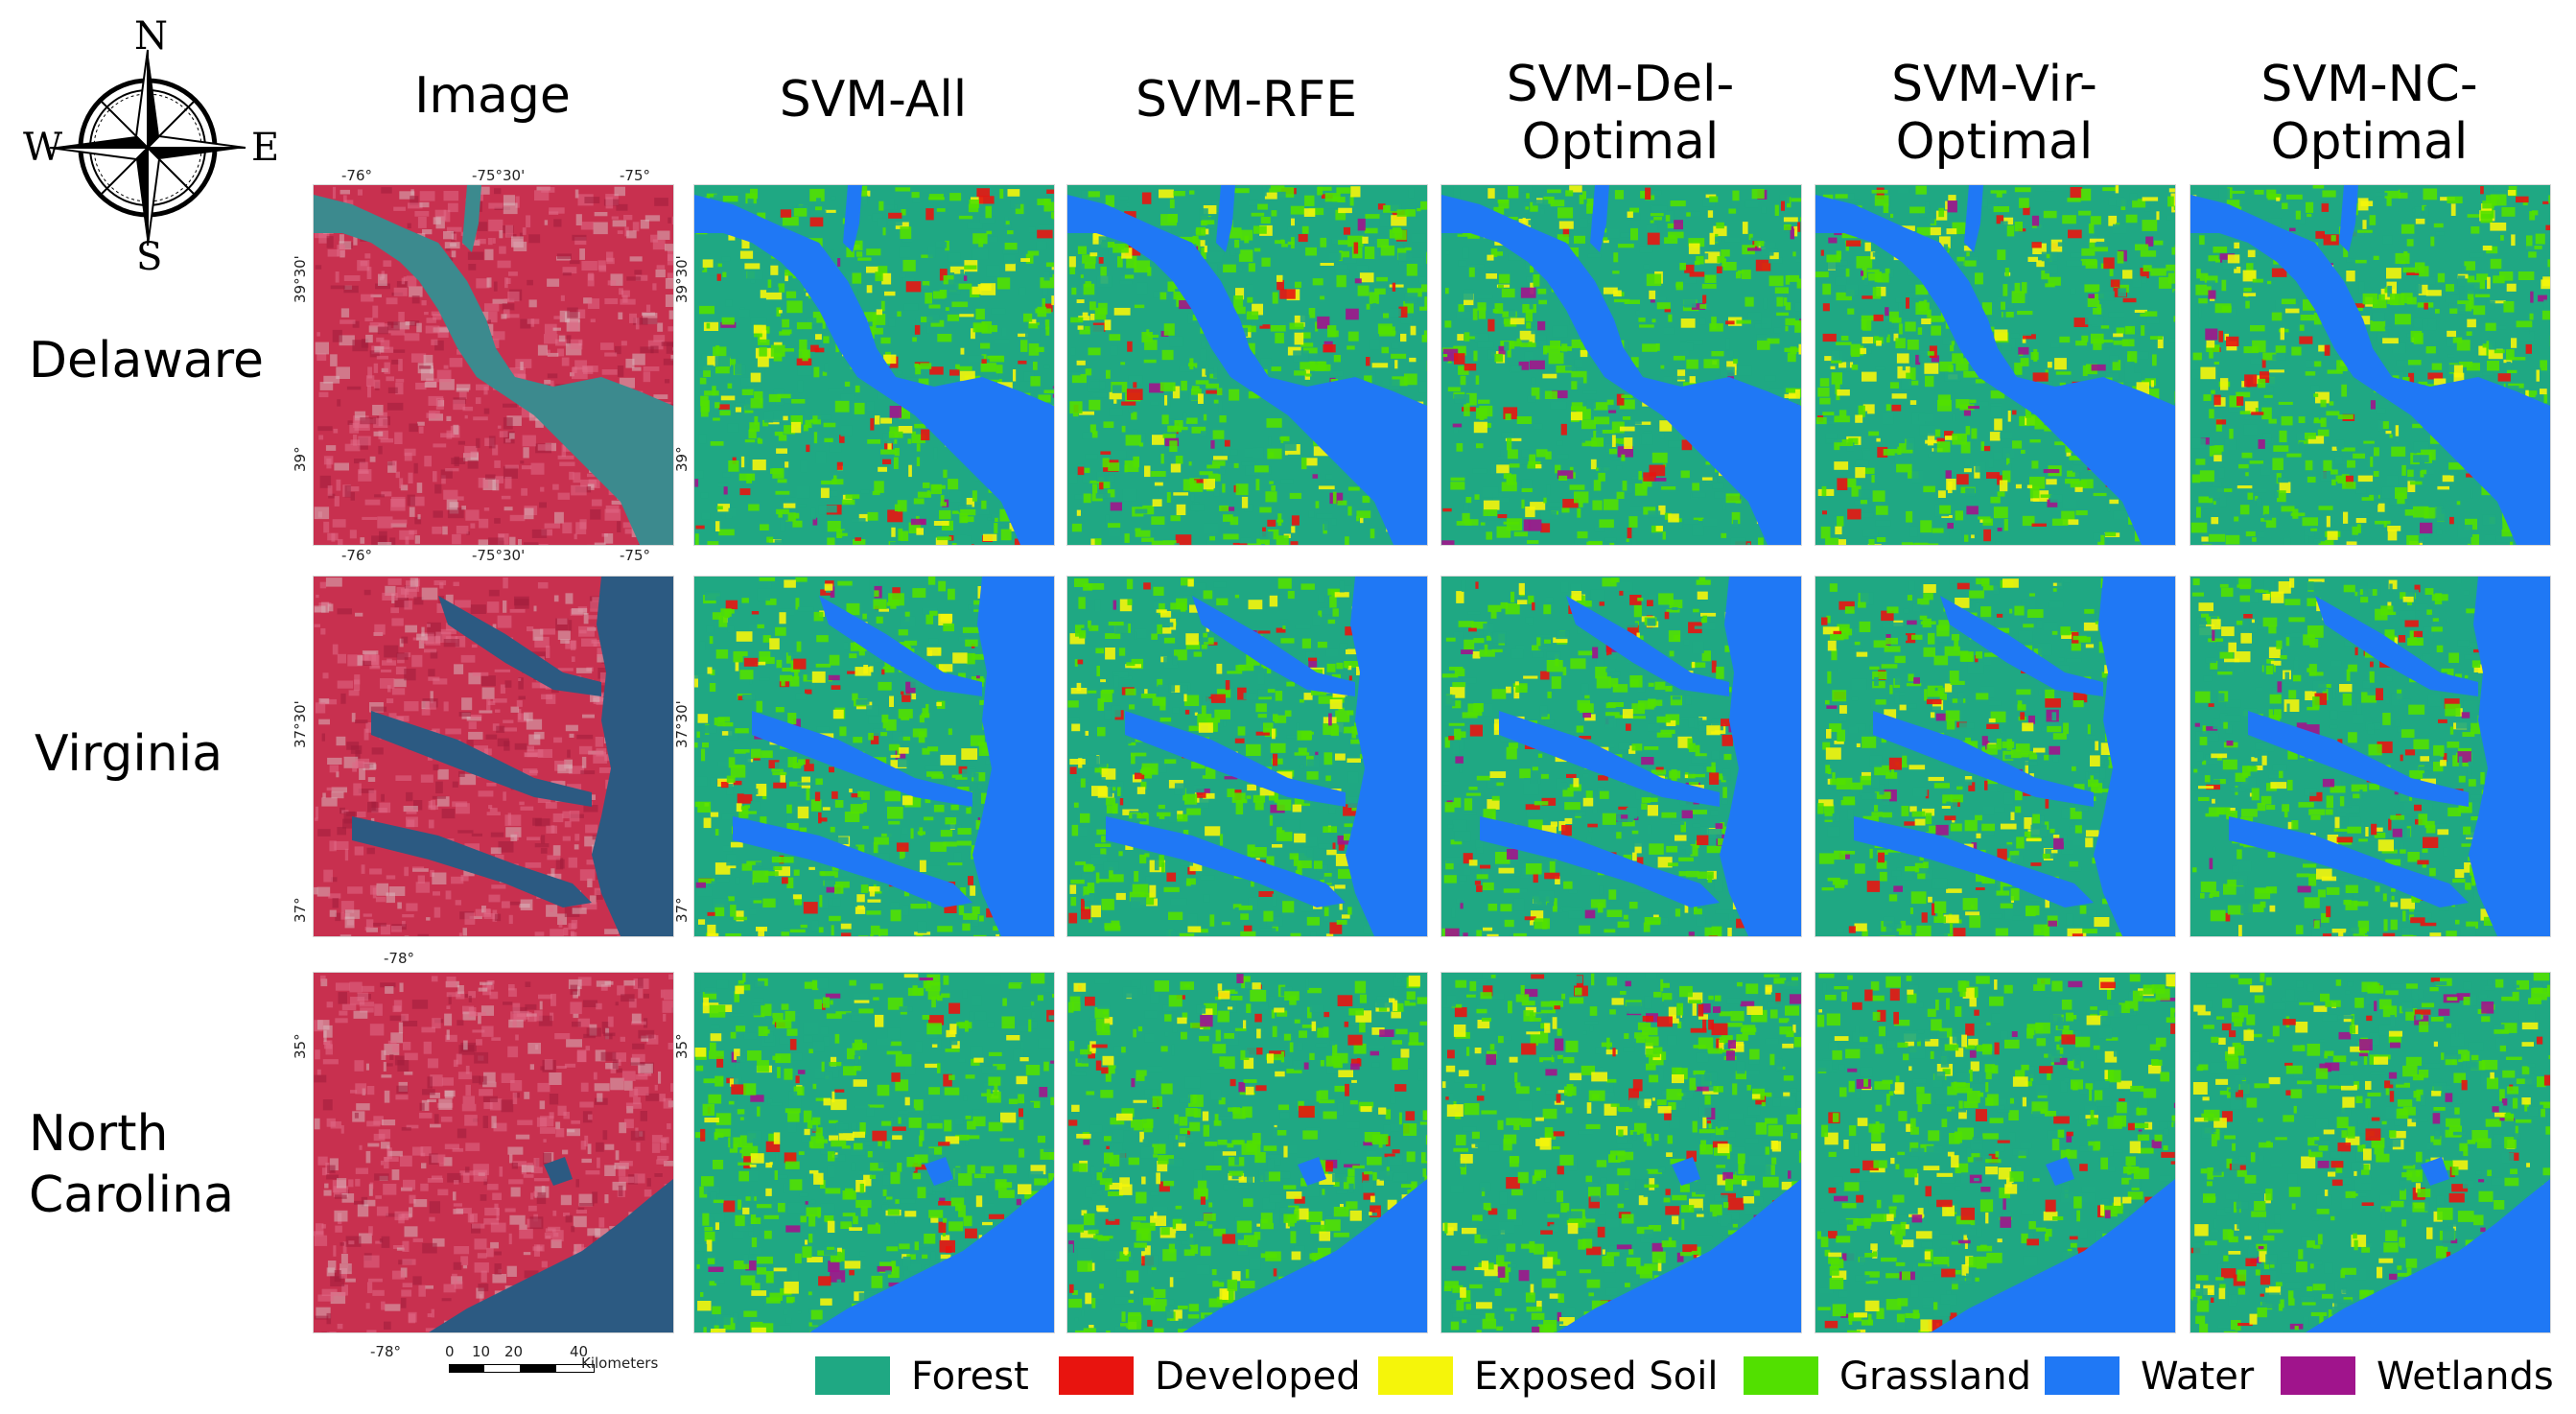 The width and height of the screenshot is (2576, 1414). Describe the element at coordinates (300, 279) in the screenshot. I see `image-side-tick-de-0: 39°30'` at that location.